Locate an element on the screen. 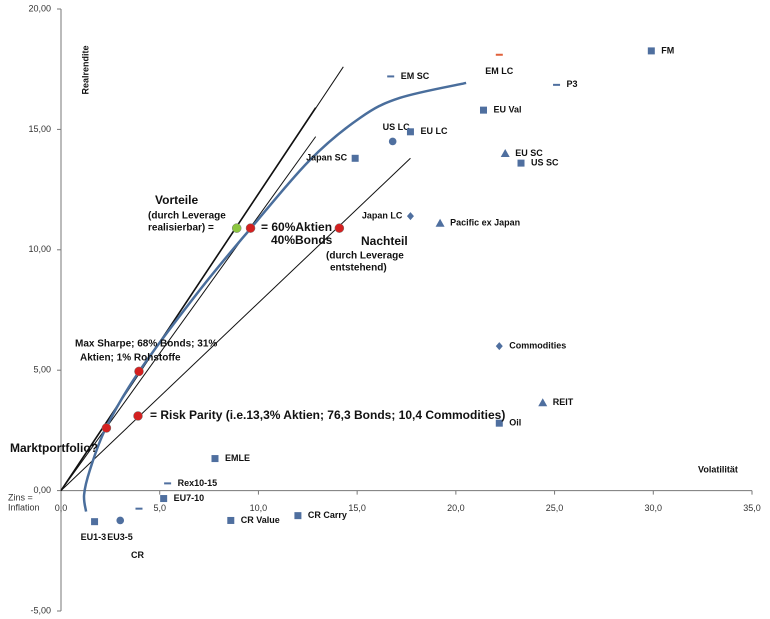  point-label: EMLE is located at coordinates (237, 458).